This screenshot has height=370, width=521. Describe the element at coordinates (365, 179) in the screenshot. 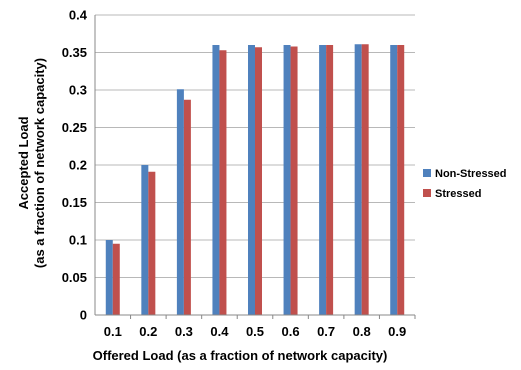

I see `bar-stressed-0.8` at that location.